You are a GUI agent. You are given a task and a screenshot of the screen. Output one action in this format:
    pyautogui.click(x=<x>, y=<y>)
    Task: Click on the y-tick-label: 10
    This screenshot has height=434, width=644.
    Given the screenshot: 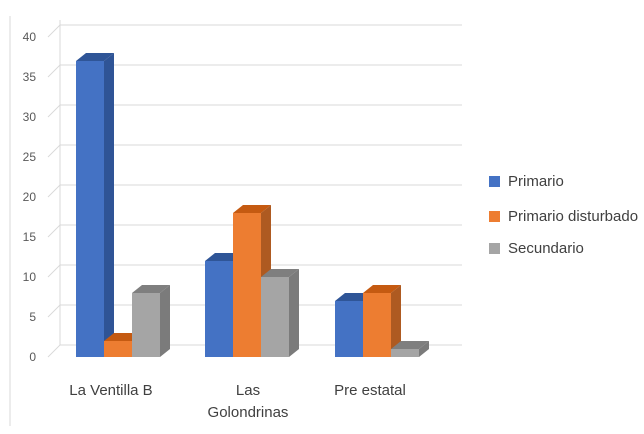 What is the action you would take?
    pyautogui.click(x=30, y=277)
    